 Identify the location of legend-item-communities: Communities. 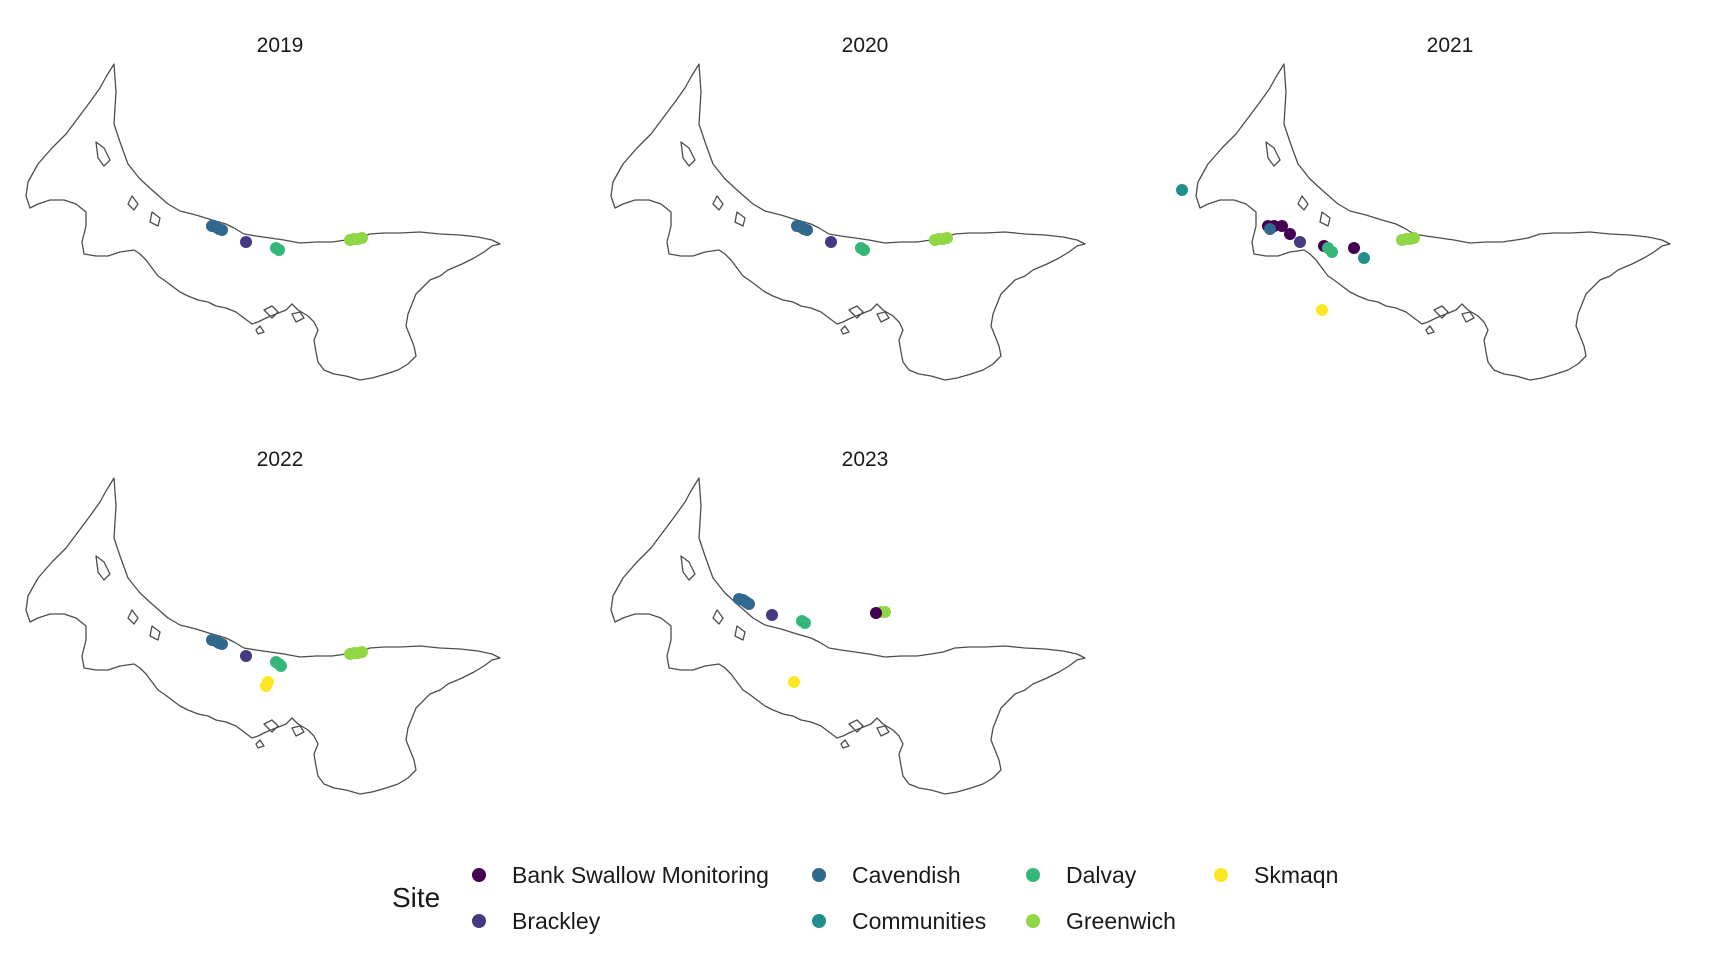
(899, 921).